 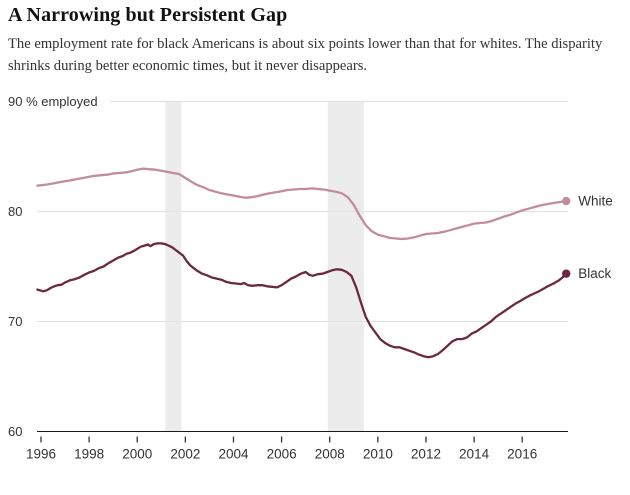 What do you see at coordinates (566, 201) in the screenshot?
I see `series-end-dot-white` at bounding box center [566, 201].